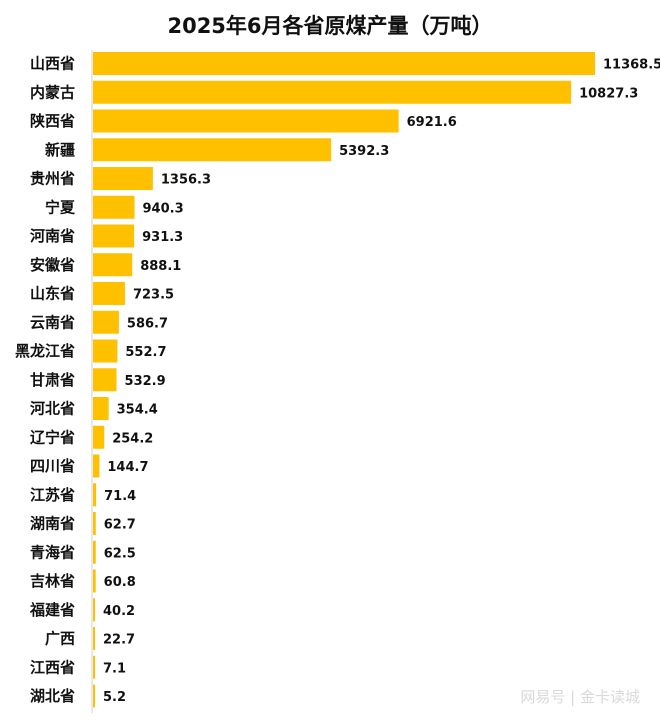  Describe the element at coordinates (52, 409) in the screenshot. I see `category-label: 河北省` at that location.